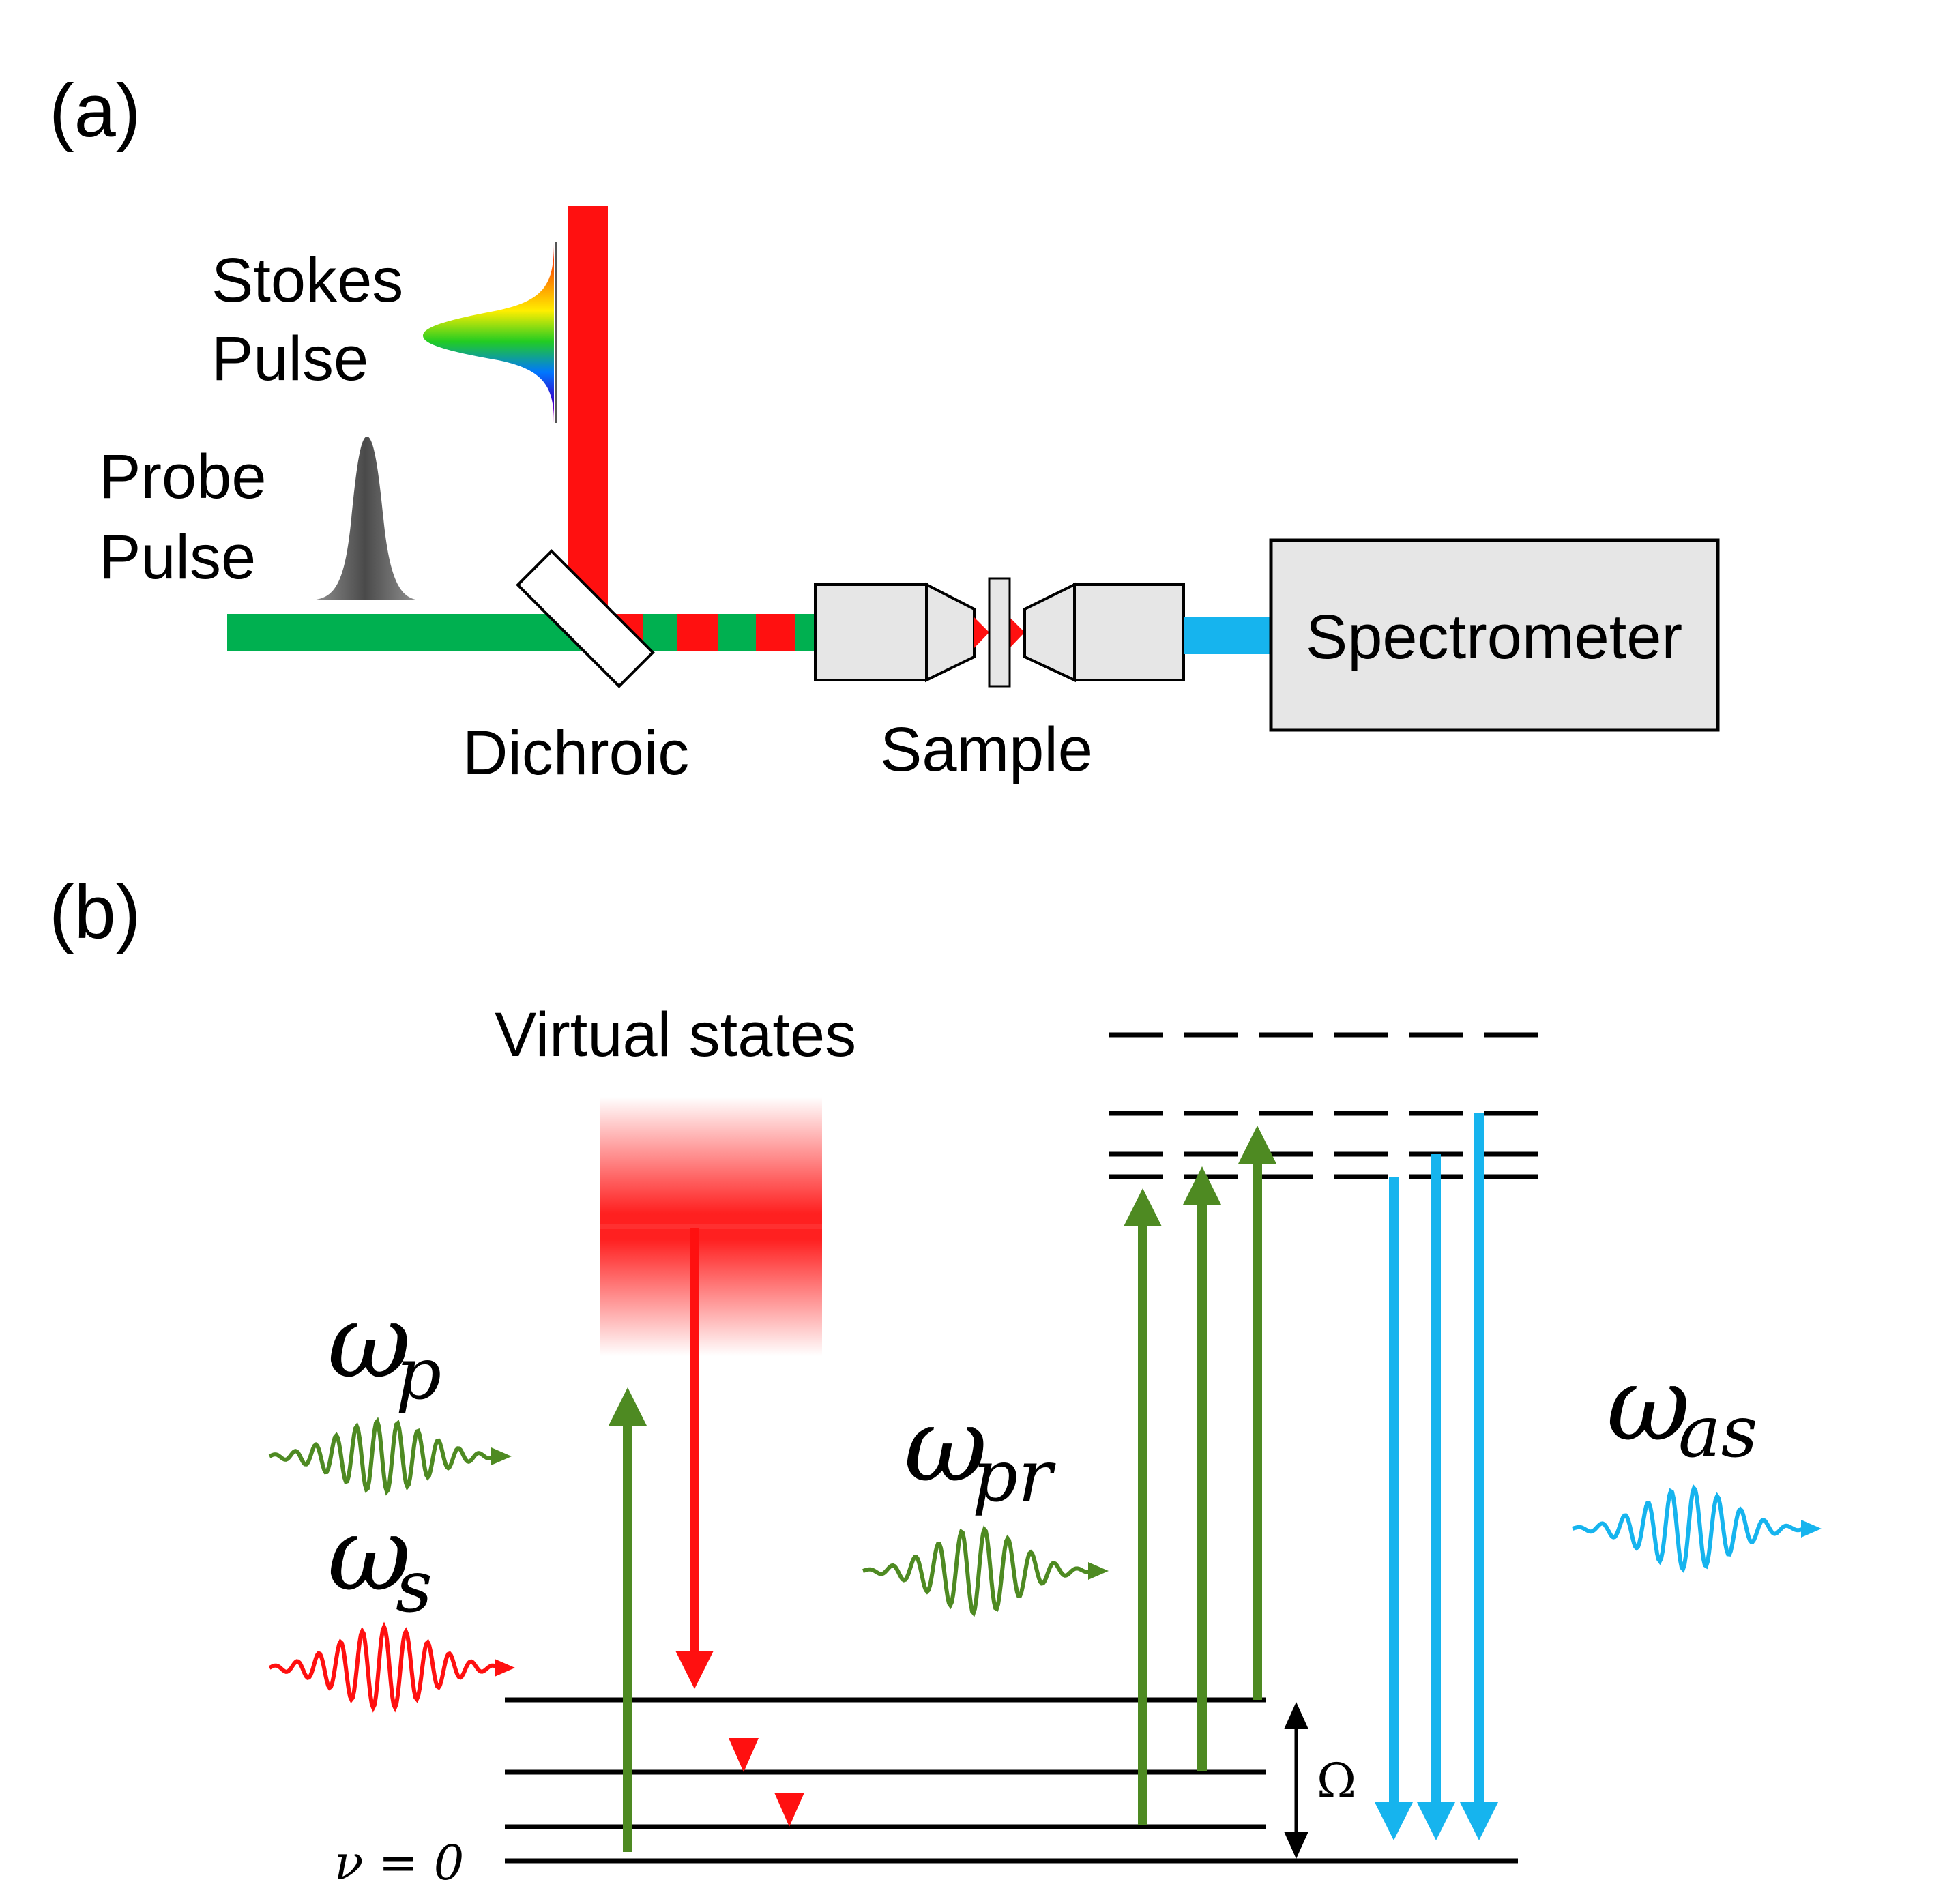  I want to click on sample-label: Sample, so click(986, 749).